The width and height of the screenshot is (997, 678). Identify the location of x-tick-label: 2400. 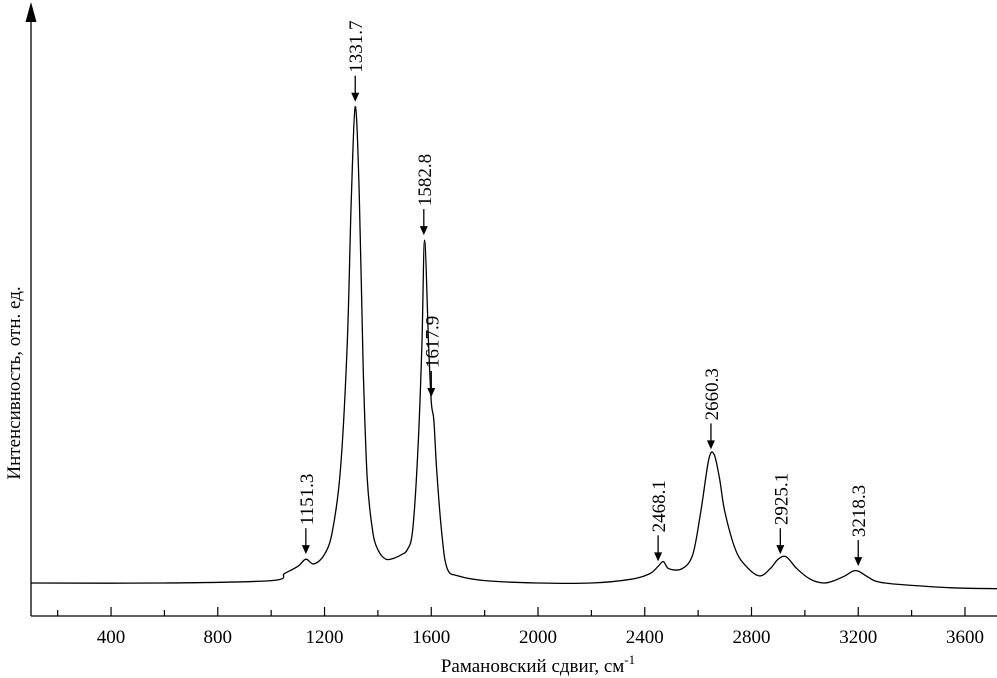
(645, 637).